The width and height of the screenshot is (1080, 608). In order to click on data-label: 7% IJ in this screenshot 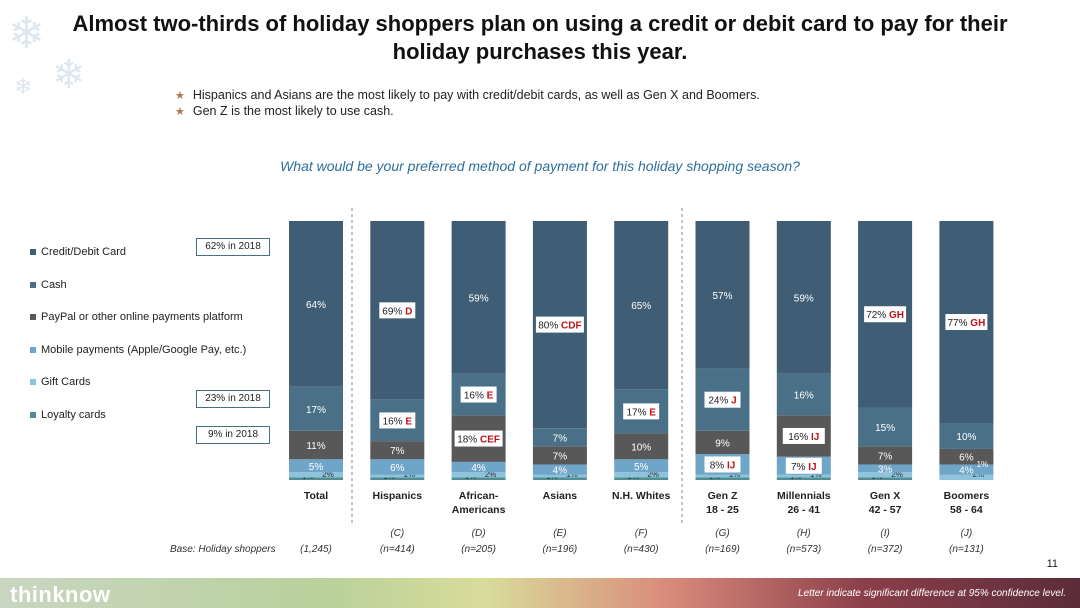, I will do `click(804, 467)`.